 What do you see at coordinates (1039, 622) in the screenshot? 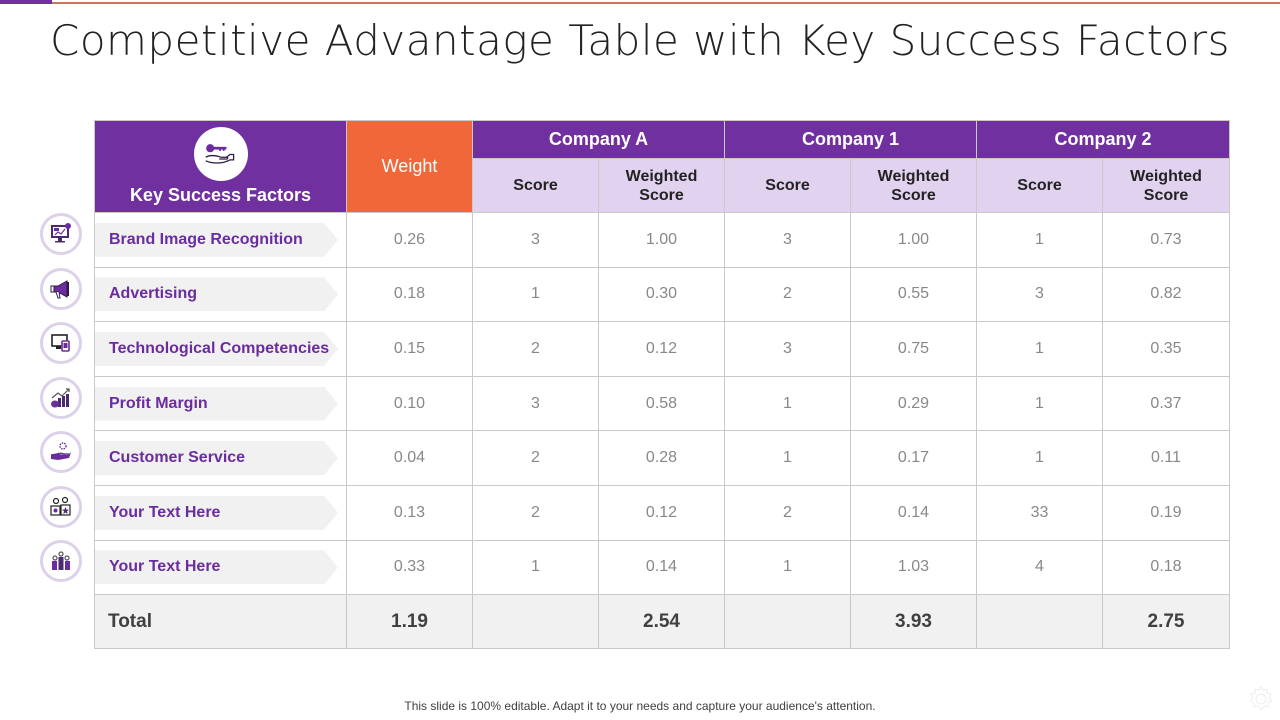
I see `total-company-2-score-cell` at bounding box center [1039, 622].